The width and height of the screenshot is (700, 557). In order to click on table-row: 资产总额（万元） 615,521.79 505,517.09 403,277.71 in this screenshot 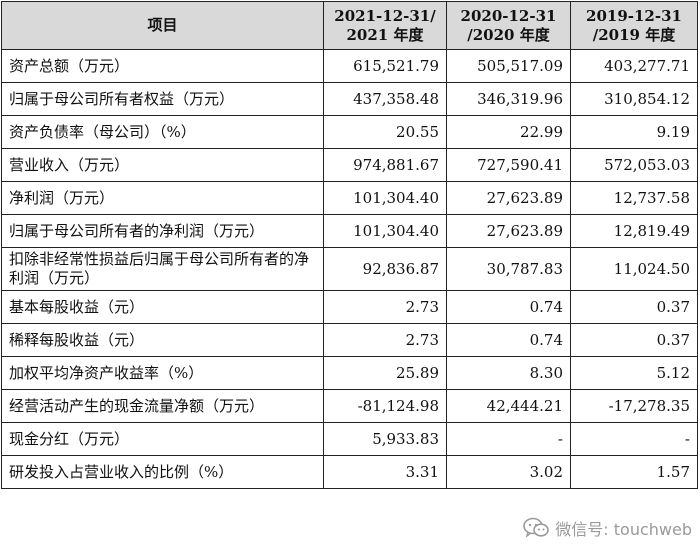, I will do `click(349, 66)`.